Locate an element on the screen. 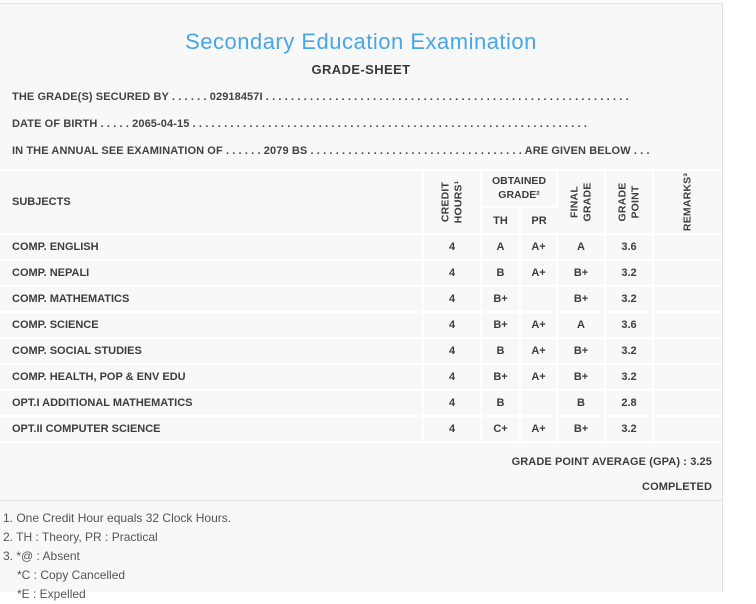  col-header-grade-point: GRADE POINT is located at coordinates (629, 202).